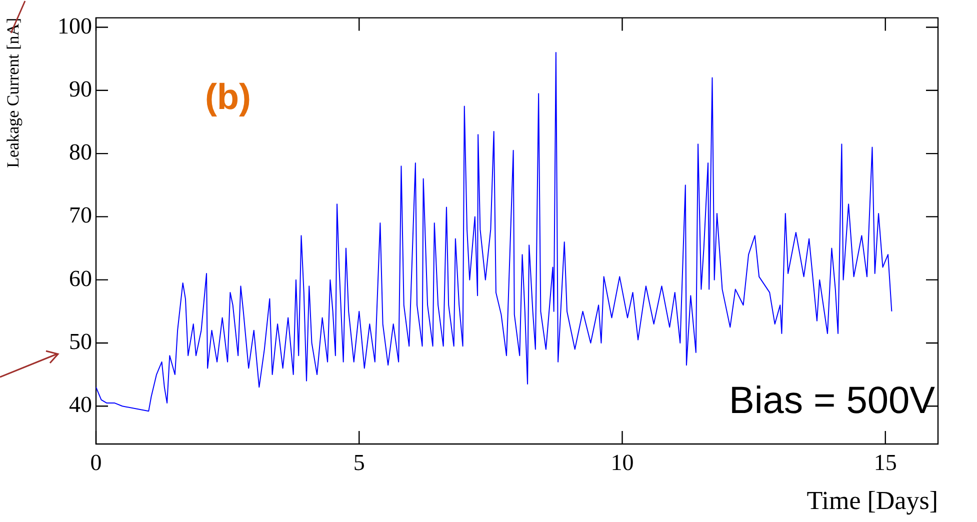  I want to click on annotation: (b), so click(228, 97).